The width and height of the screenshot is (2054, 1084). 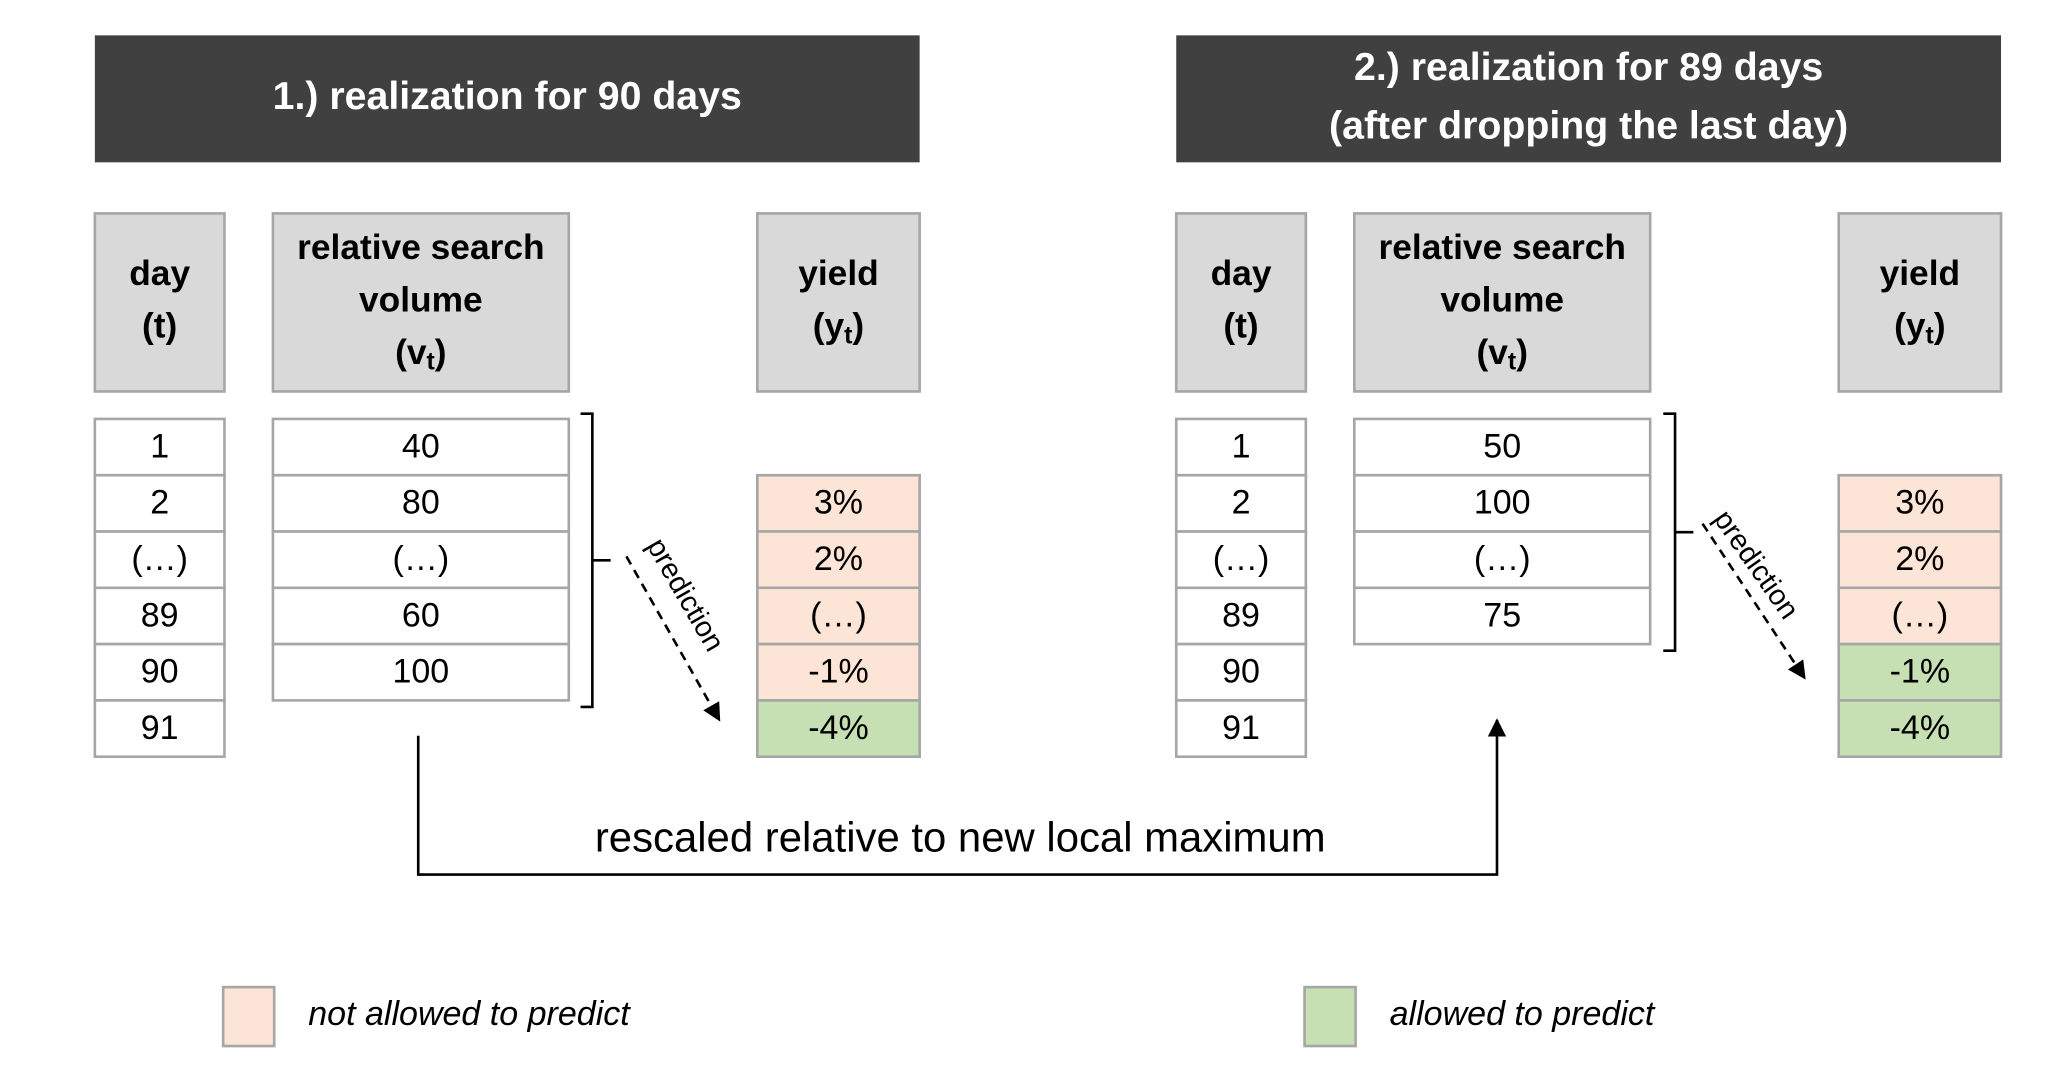 I want to click on panel-title: 1.) realization for 90 days, so click(x=507, y=96).